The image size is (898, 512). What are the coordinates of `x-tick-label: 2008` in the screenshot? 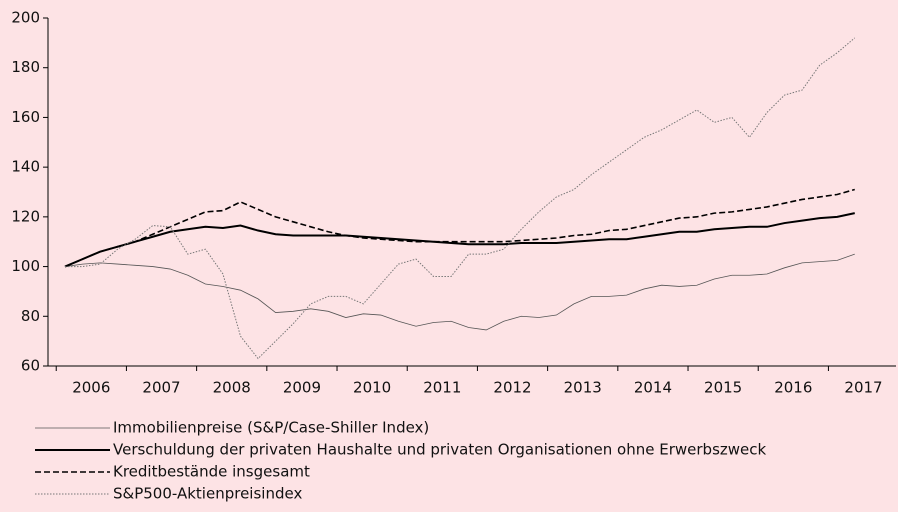 It's located at (232, 388).